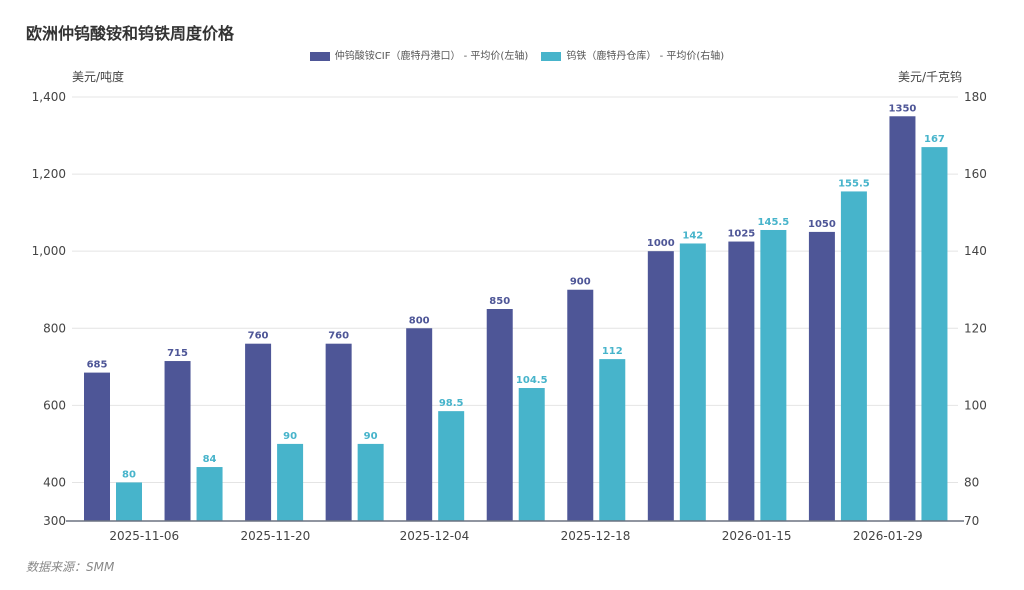 The width and height of the screenshot is (1024, 590). I want to click on data-label: 1050, so click(822, 224).